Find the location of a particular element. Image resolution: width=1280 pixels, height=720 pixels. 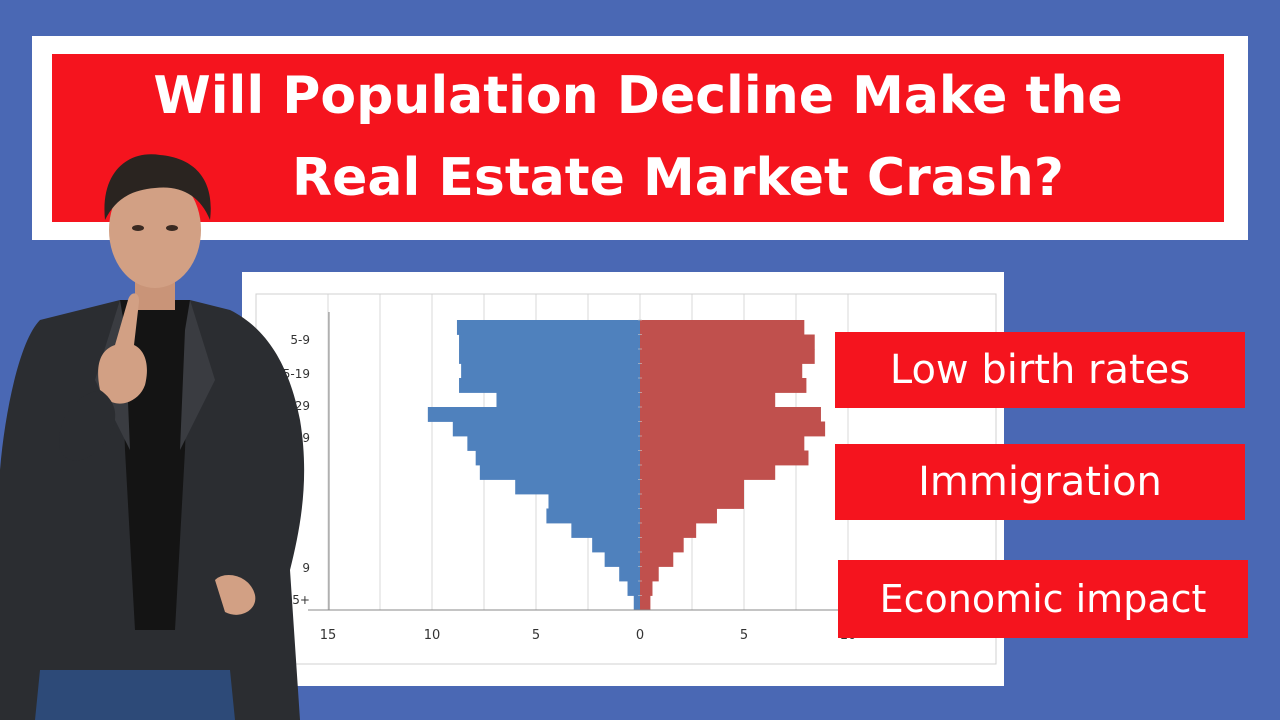

callout-economic-impact: Economic impact is located at coordinates (1043, 599).